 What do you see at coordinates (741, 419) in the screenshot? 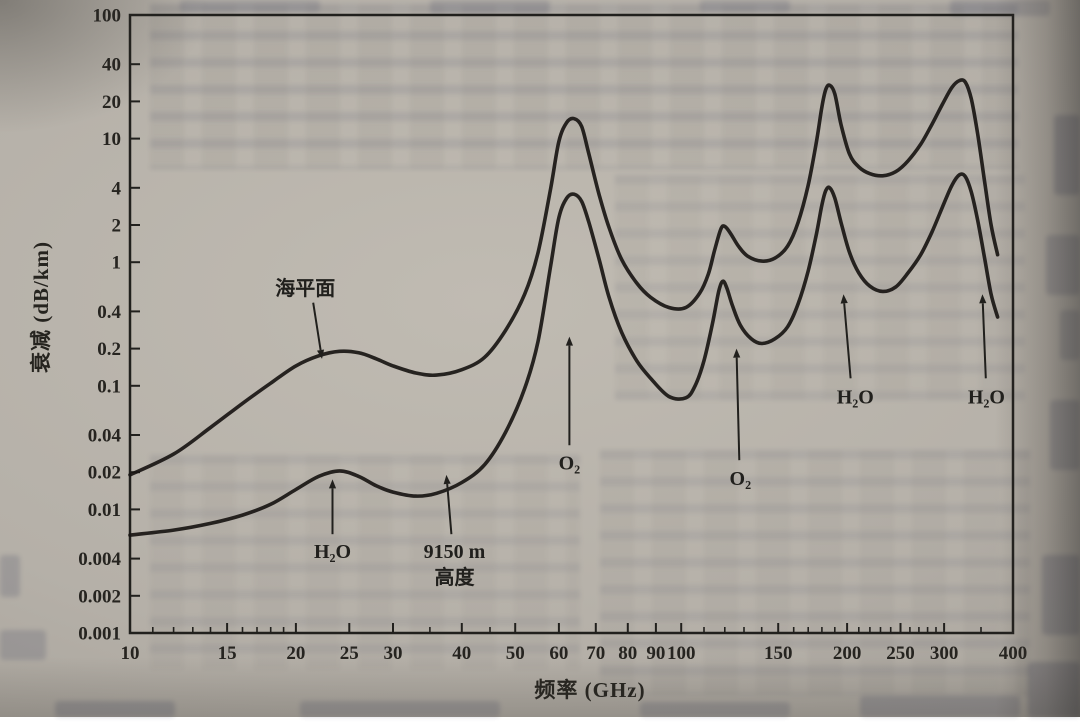
I see `annotation-o2-118: O₂` at bounding box center [741, 419].